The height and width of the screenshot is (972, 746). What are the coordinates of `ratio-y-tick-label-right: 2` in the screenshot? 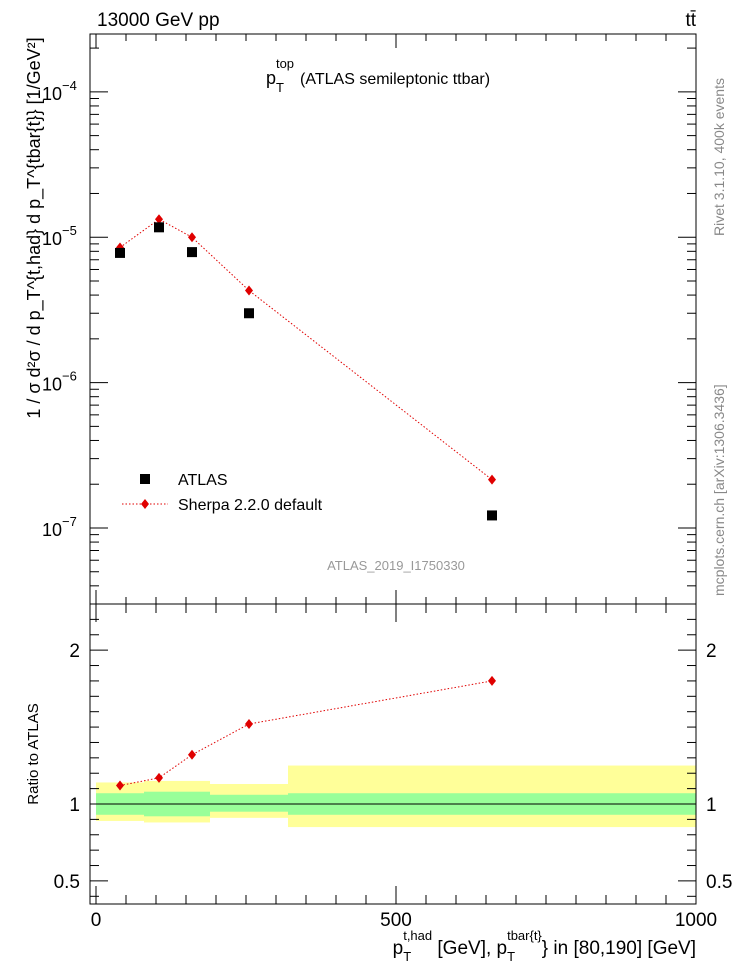 It's located at (711, 651).